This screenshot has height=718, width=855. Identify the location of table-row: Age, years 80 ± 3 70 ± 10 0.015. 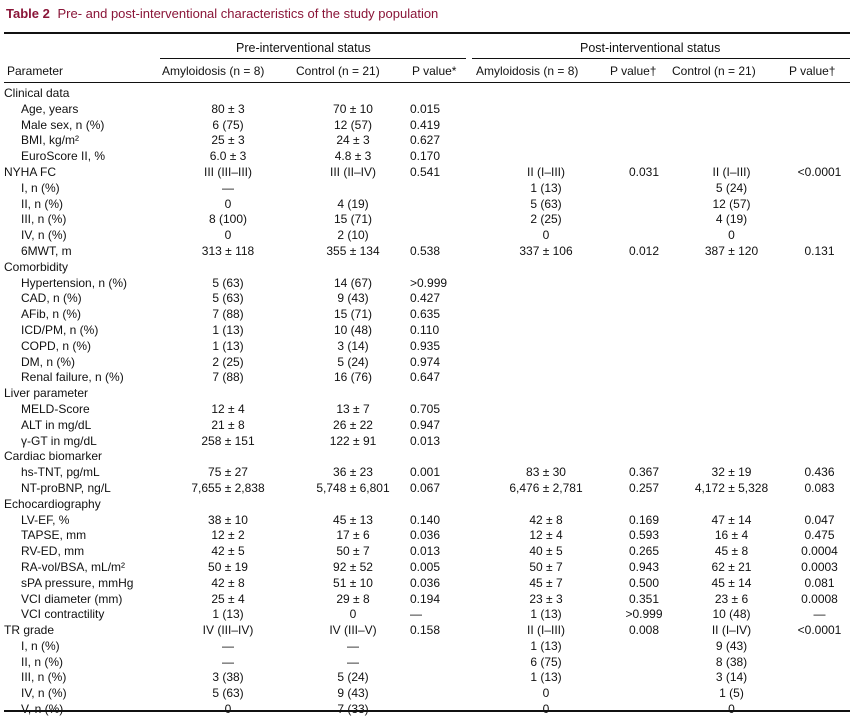
(427, 110).